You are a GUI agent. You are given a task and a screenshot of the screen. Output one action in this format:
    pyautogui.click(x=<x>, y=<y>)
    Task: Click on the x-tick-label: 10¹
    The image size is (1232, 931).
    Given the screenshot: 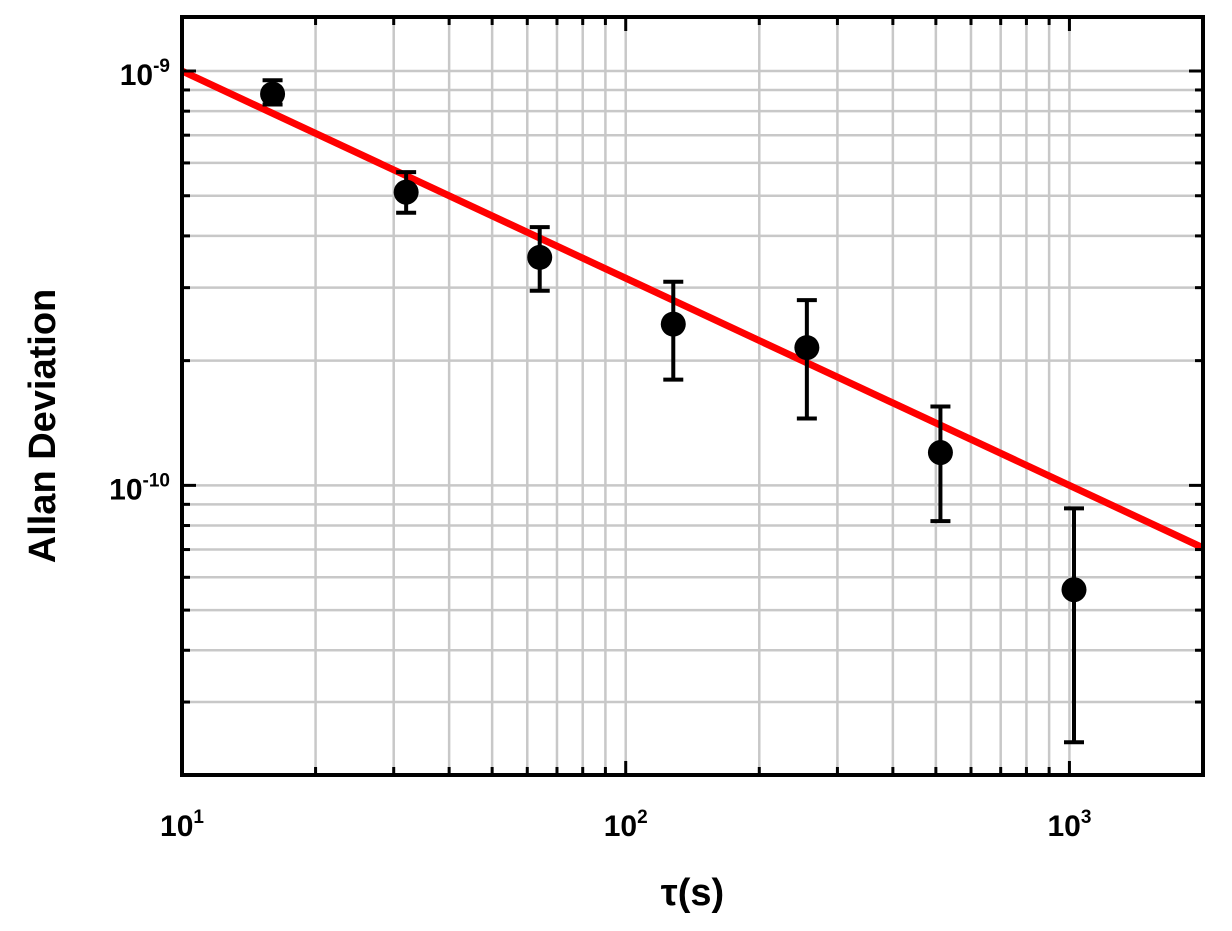 What is the action you would take?
    pyautogui.click(x=182, y=825)
    